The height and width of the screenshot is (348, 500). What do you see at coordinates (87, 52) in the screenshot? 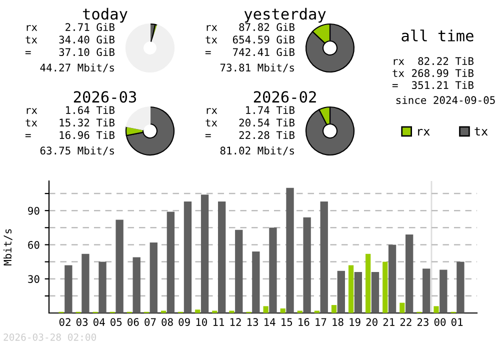
I see `text: 37.10 GiB` at bounding box center [87, 52].